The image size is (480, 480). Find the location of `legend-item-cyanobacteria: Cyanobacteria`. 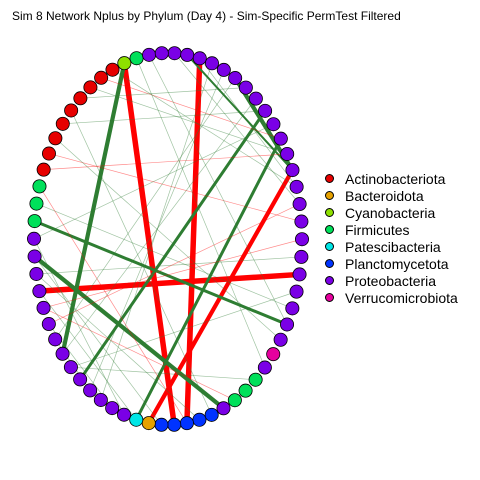

legend-item-cyanobacteria: Cyanobacteria is located at coordinates (391, 212).